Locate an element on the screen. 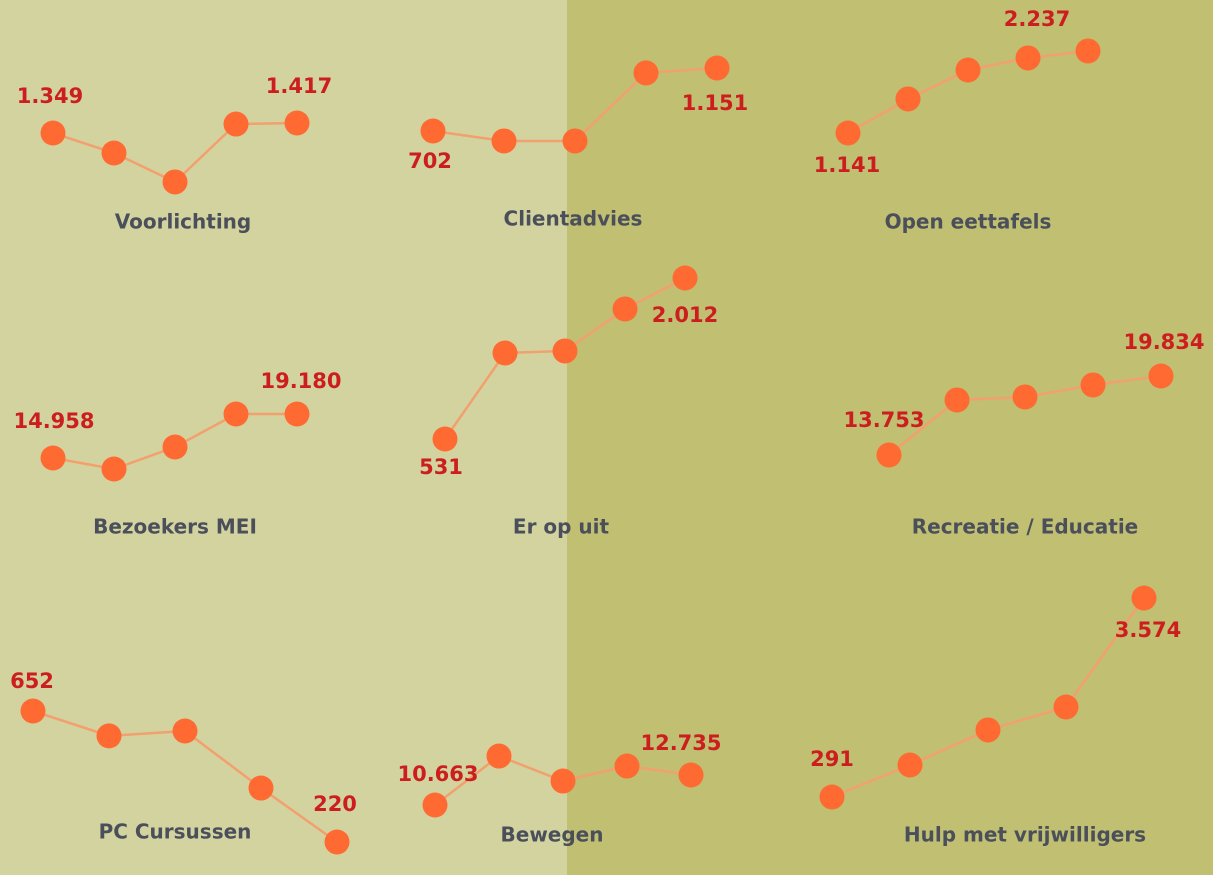 The width and height of the screenshot is (1213, 875). value-label: 702 is located at coordinates (430, 161).